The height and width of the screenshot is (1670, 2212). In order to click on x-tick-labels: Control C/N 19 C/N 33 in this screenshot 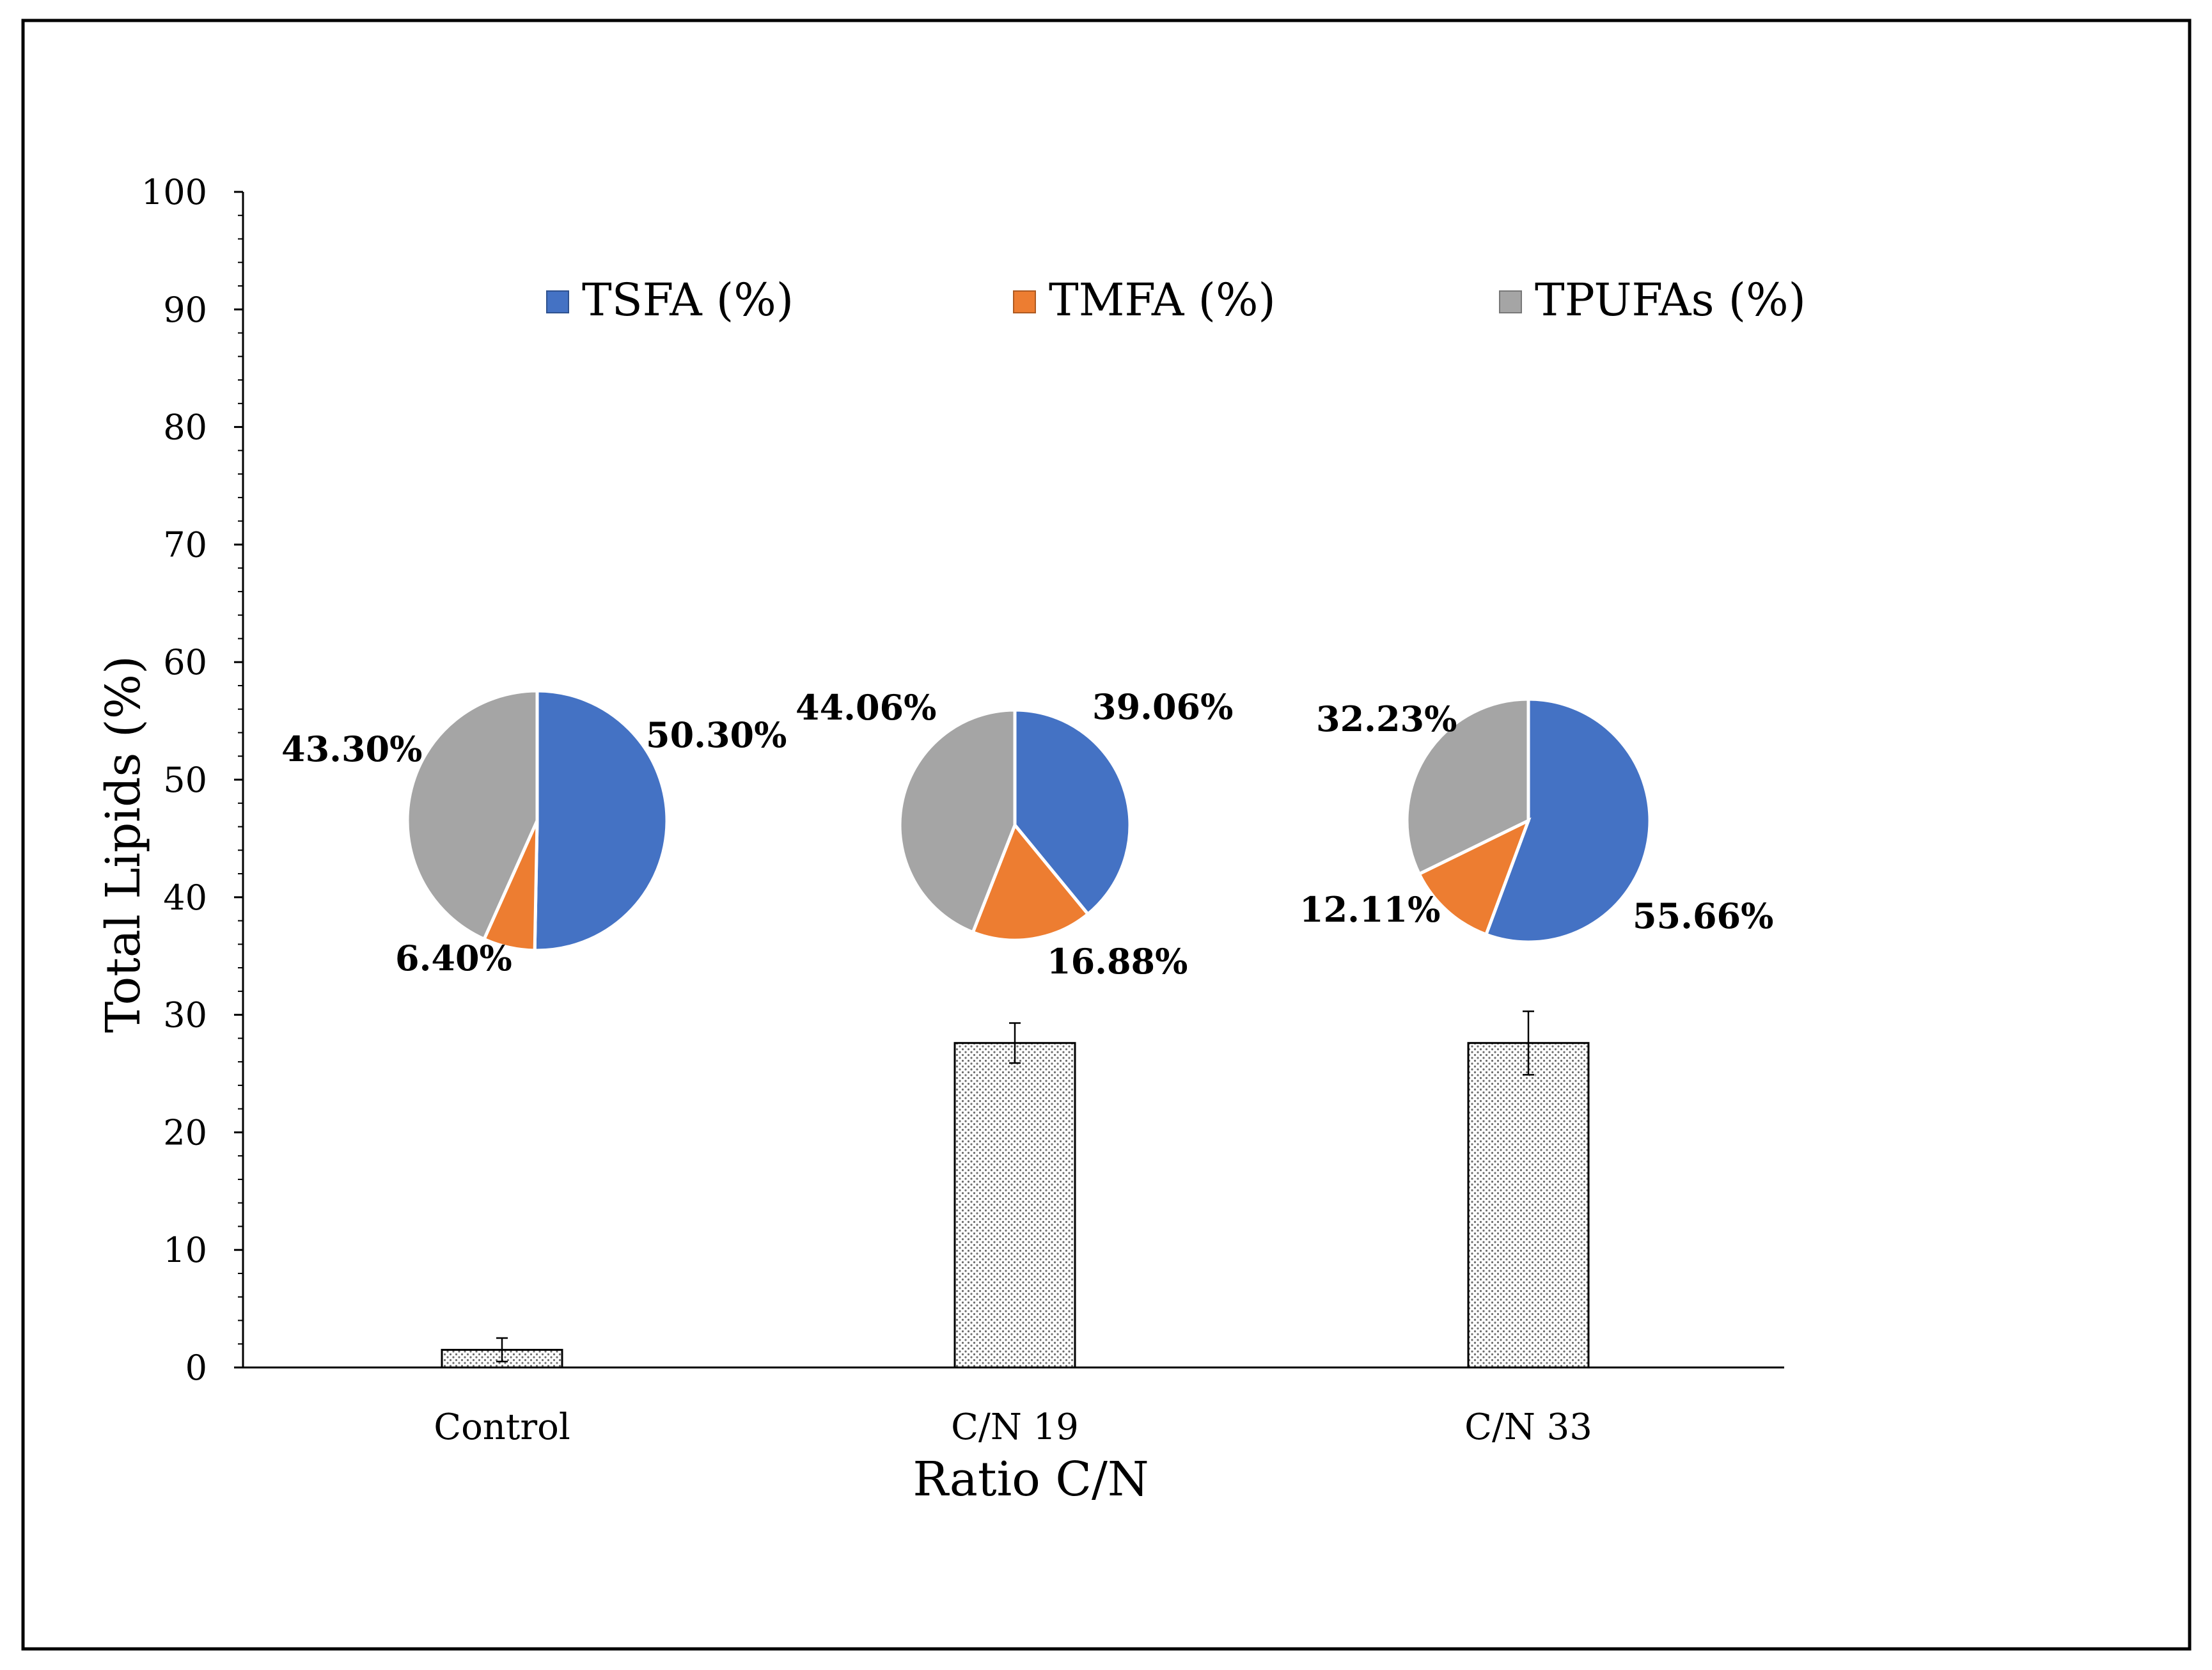, I will do `click(1013, 1427)`.